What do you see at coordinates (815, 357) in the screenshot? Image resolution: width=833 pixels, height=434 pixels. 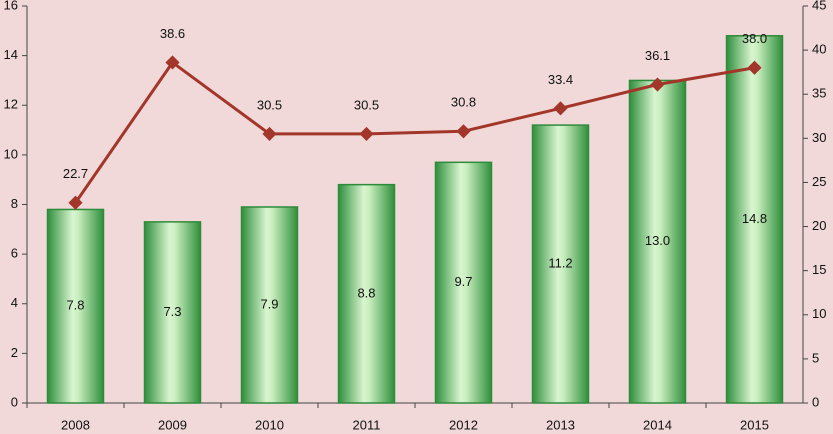 I see `y2-tick-label: 5` at bounding box center [815, 357].